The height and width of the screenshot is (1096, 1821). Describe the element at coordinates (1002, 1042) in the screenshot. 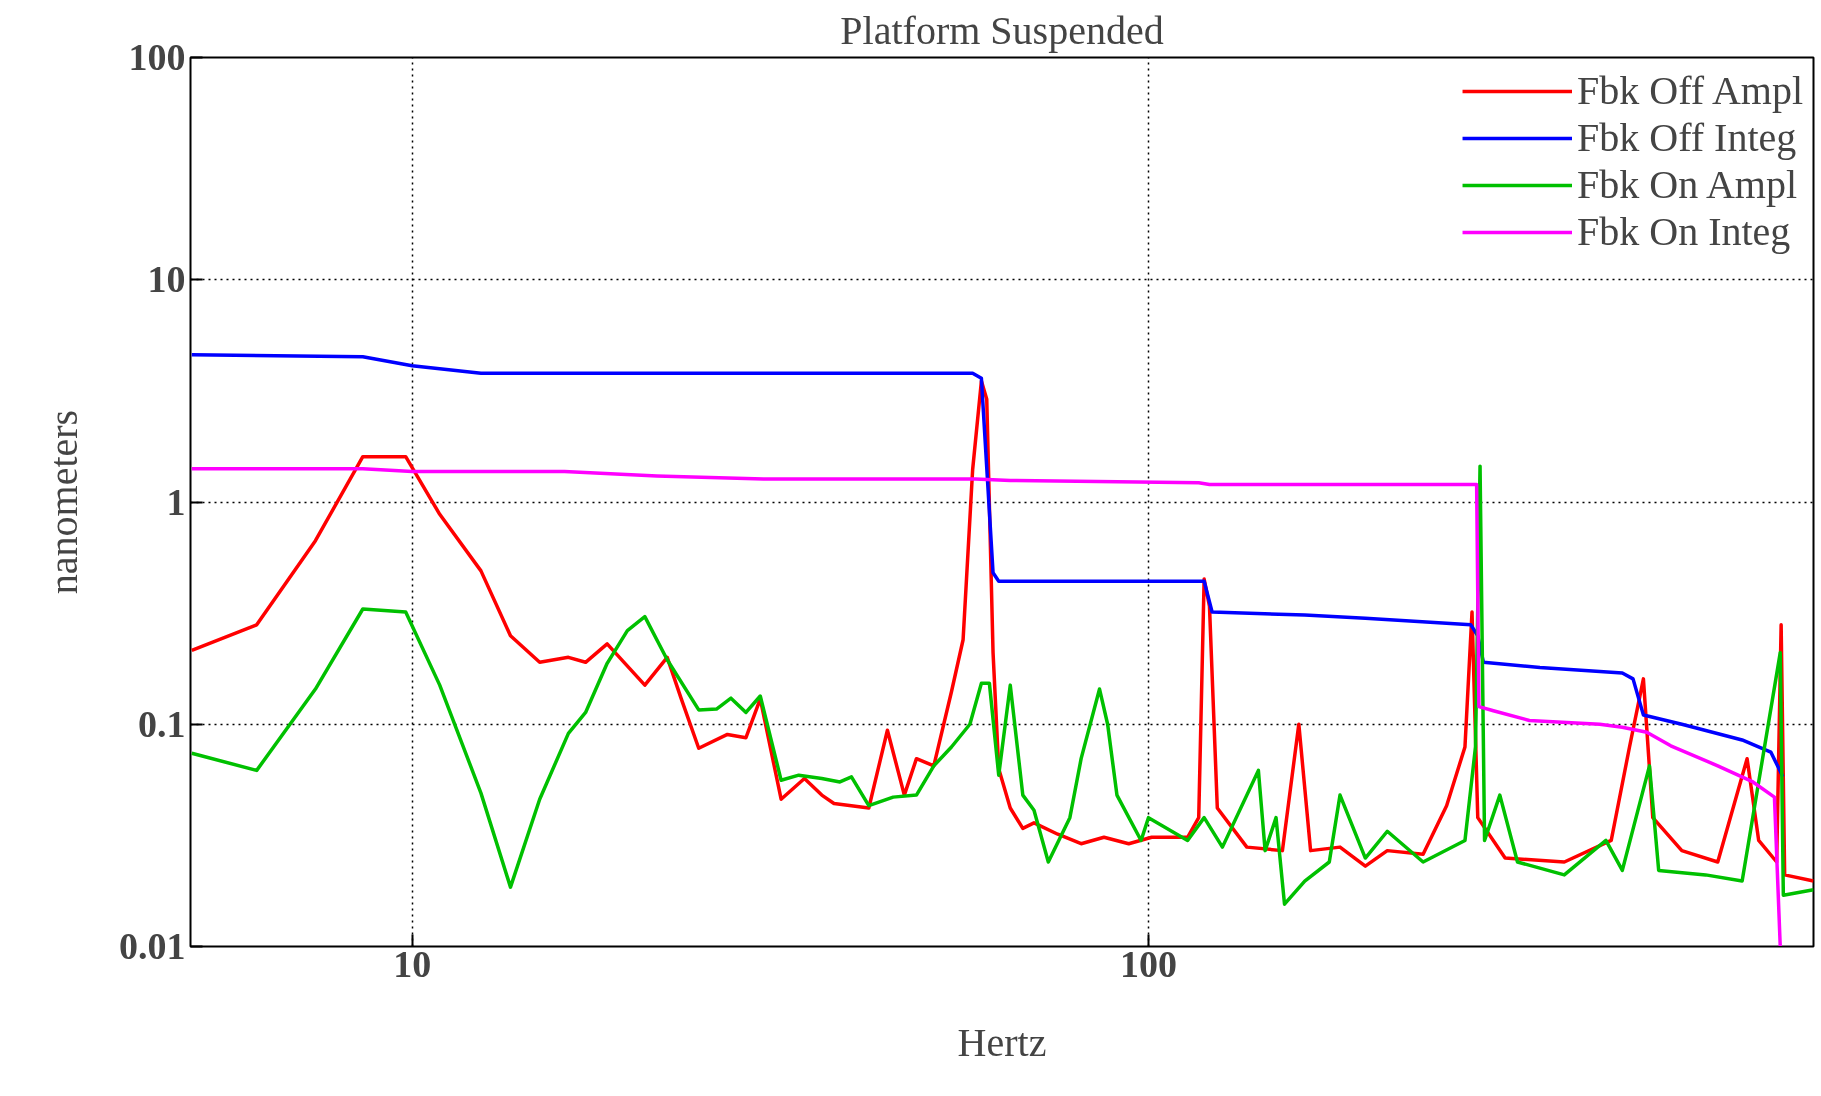

I see `x-axis-title: Hertz` at that location.